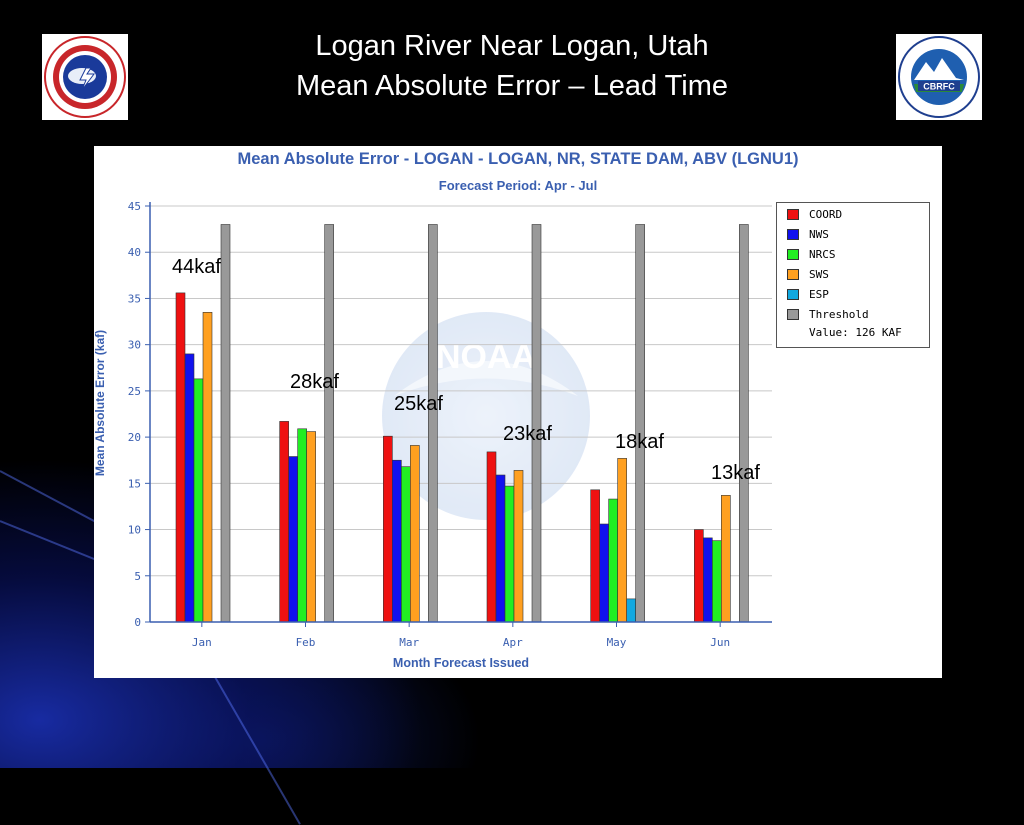 This screenshot has width=1024, height=825. What do you see at coordinates (819, 274) in the screenshot?
I see `legend-label-sws: SWS` at bounding box center [819, 274].